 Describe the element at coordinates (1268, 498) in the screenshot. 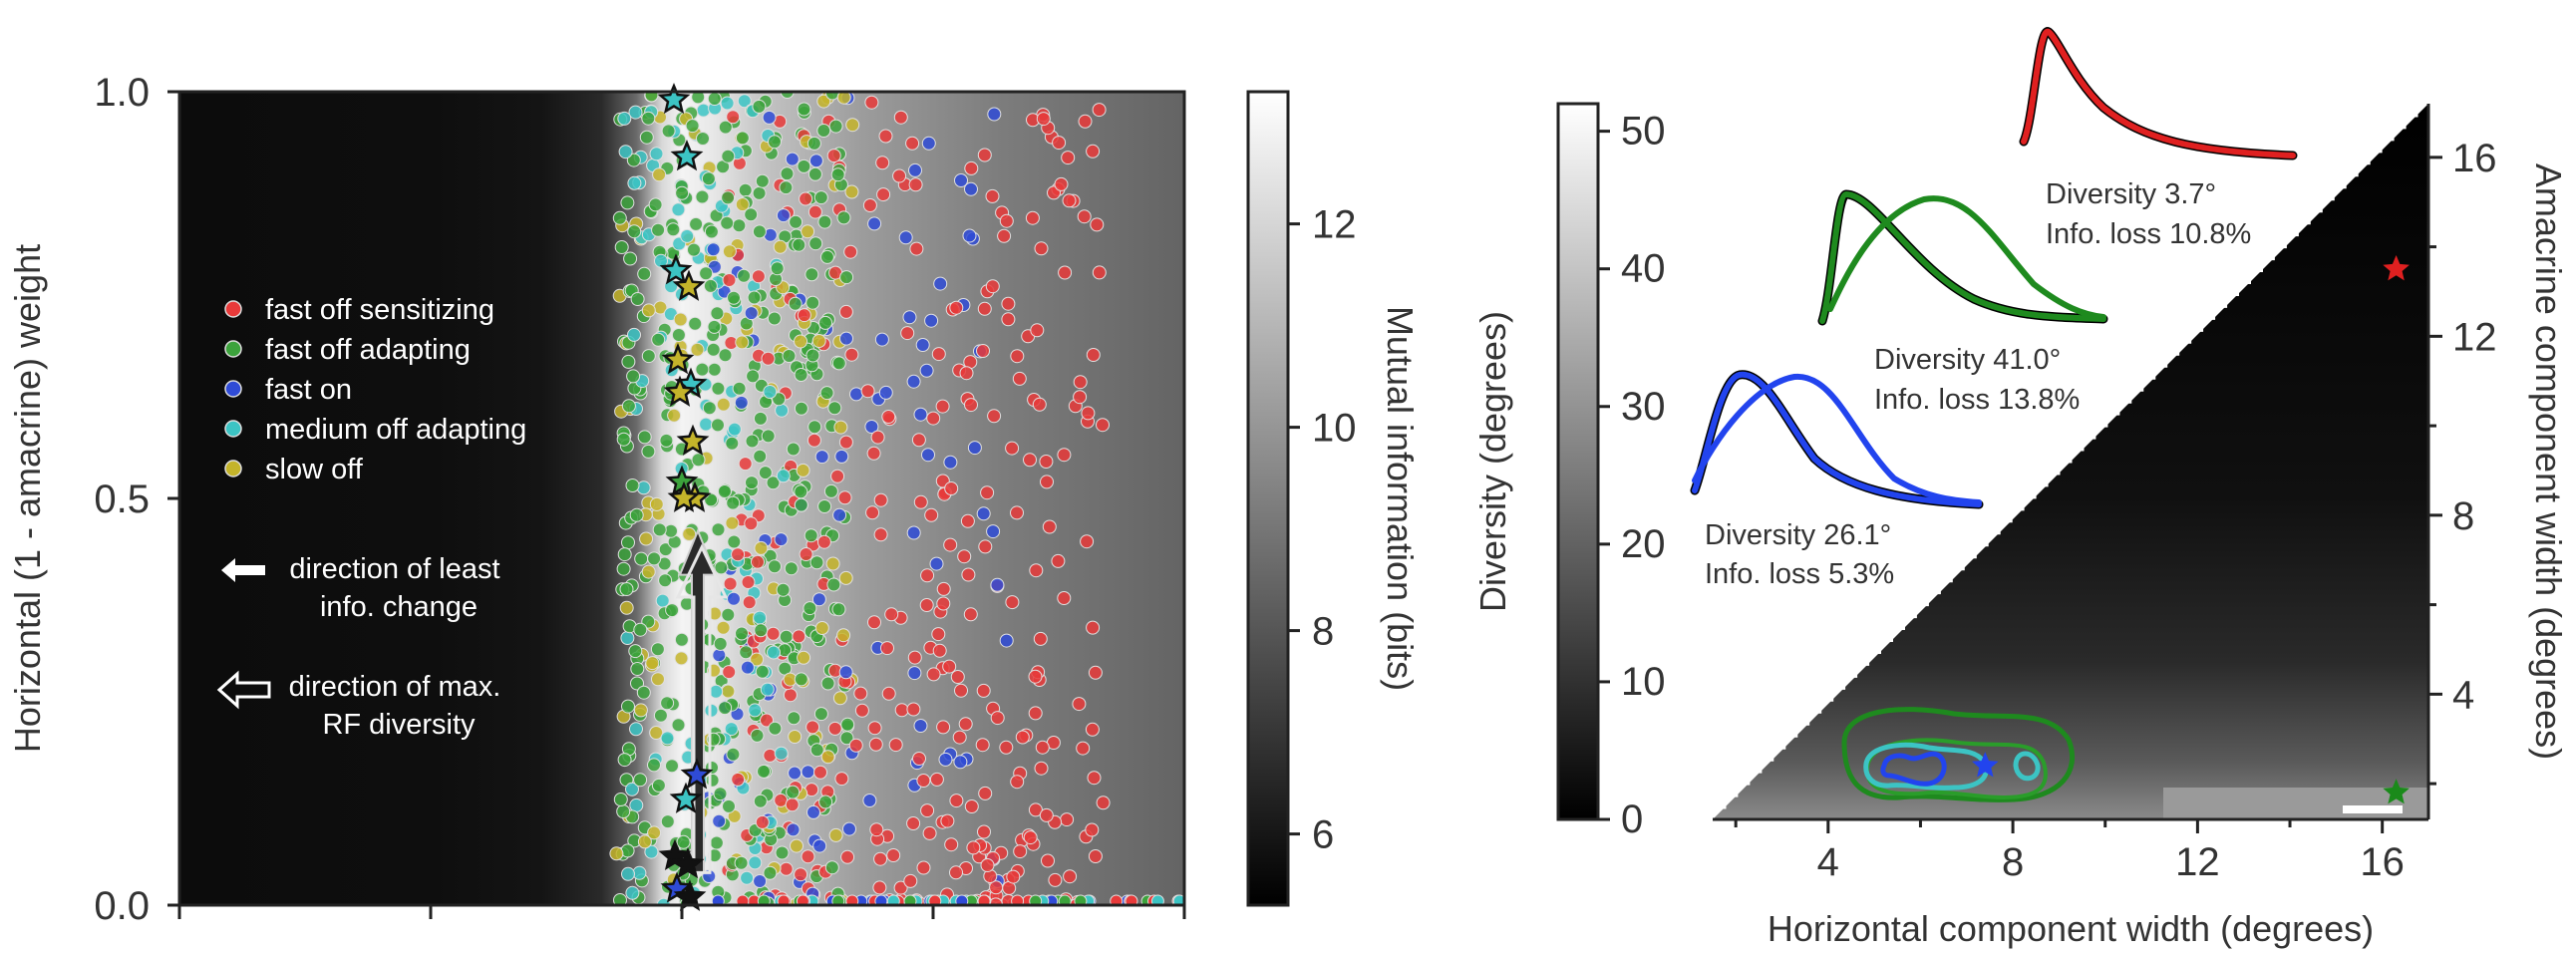

I see `colorbar-1-bar` at that location.